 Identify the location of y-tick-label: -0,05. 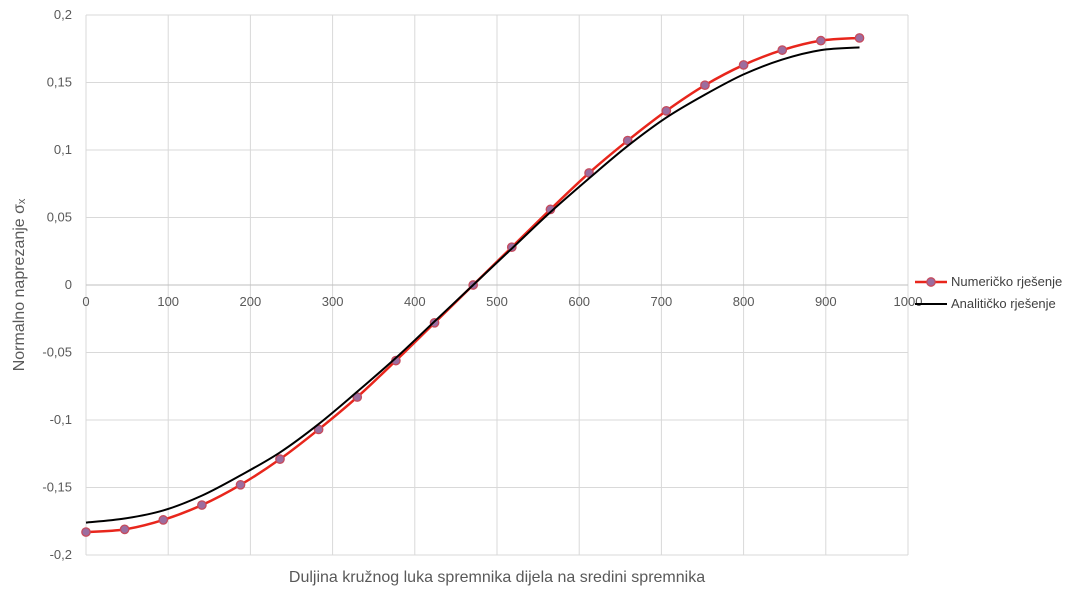
(57, 352).